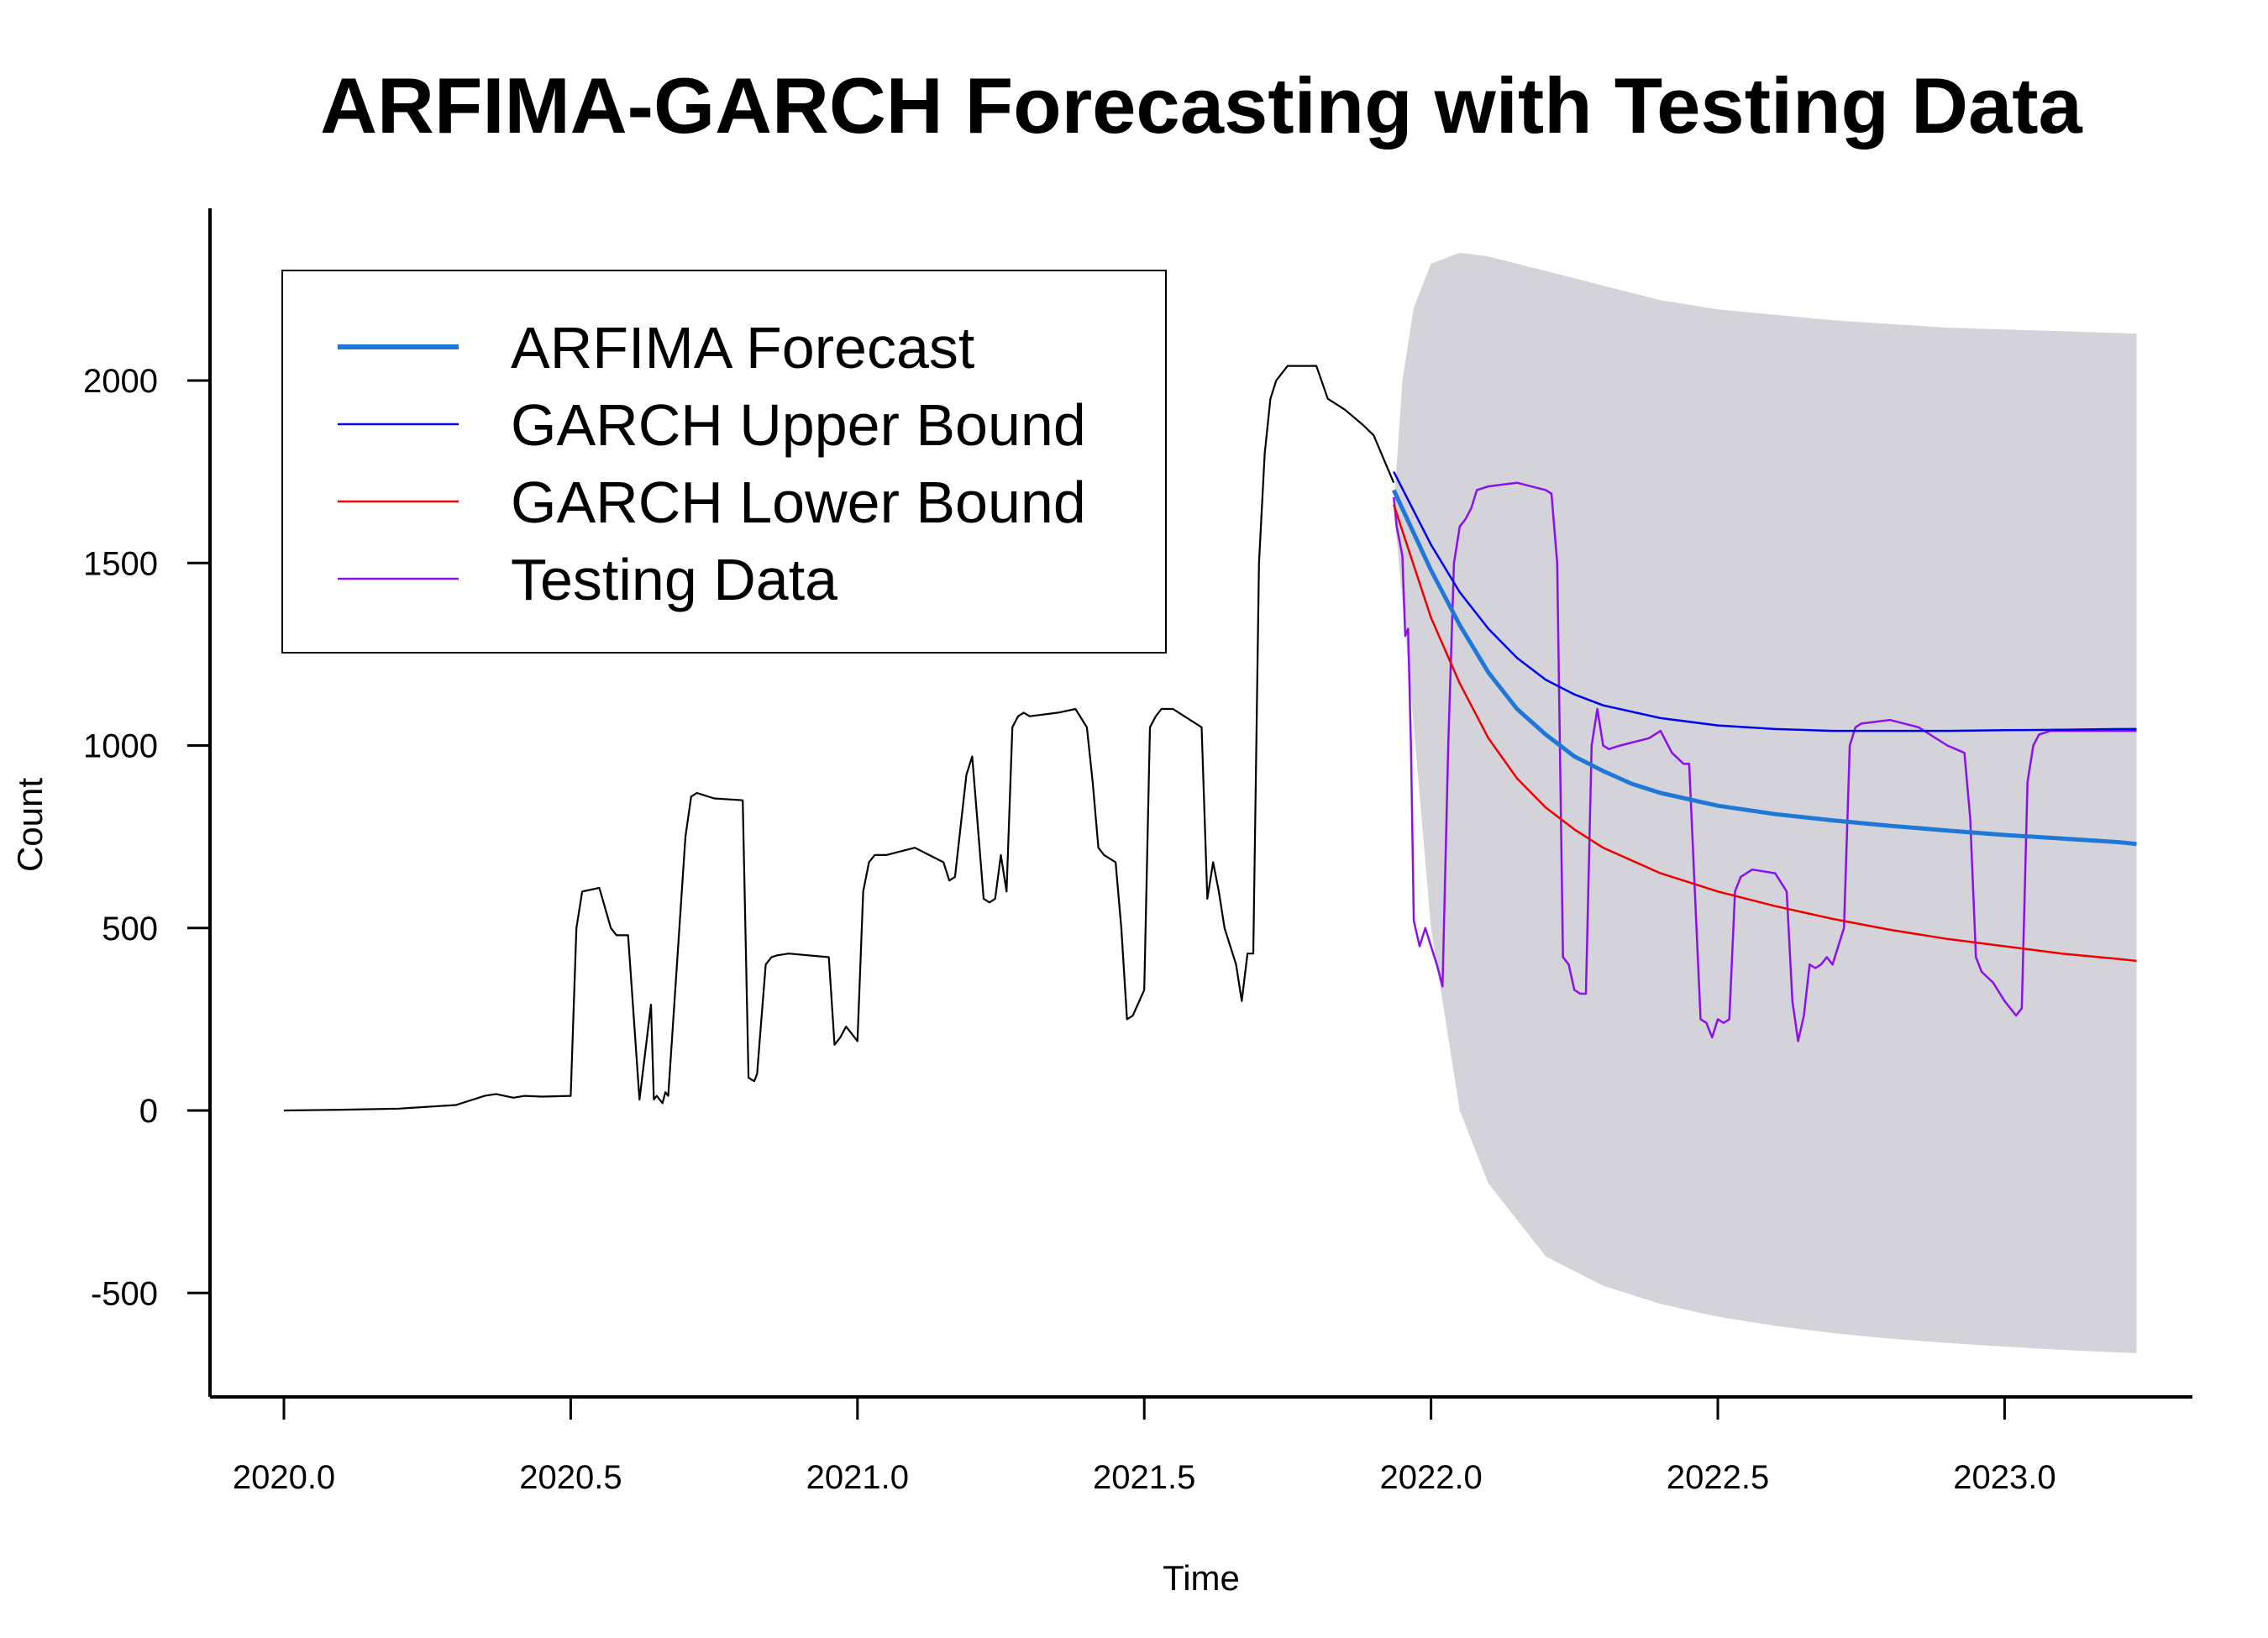  Describe the element at coordinates (30, 825) in the screenshot. I see `y-axis-label: Count` at that location.